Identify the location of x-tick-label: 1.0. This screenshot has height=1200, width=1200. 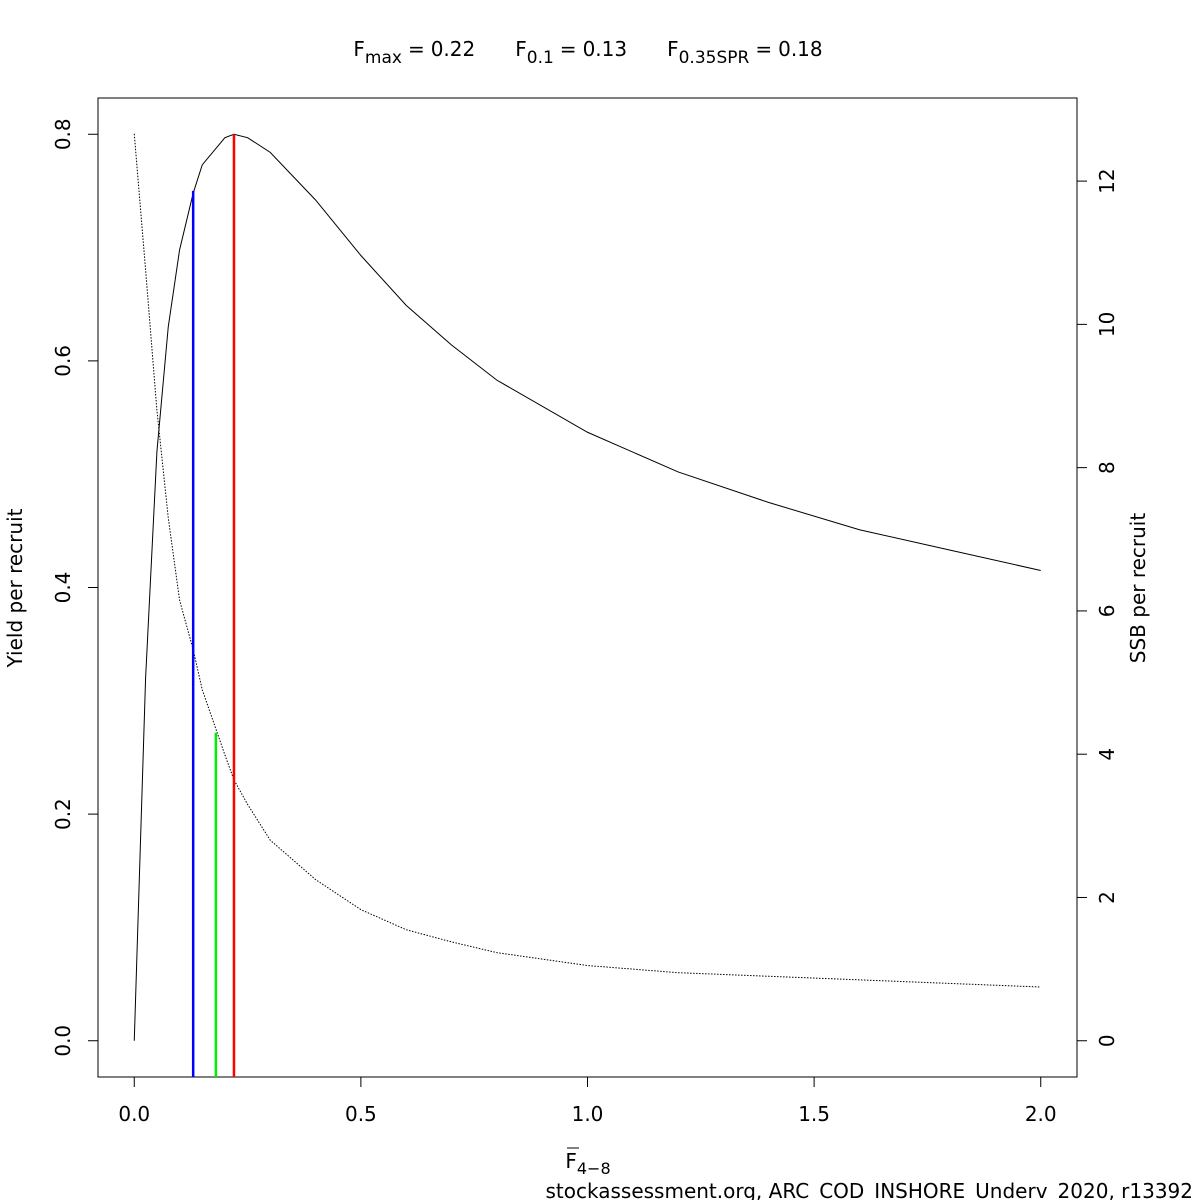
(588, 1114).